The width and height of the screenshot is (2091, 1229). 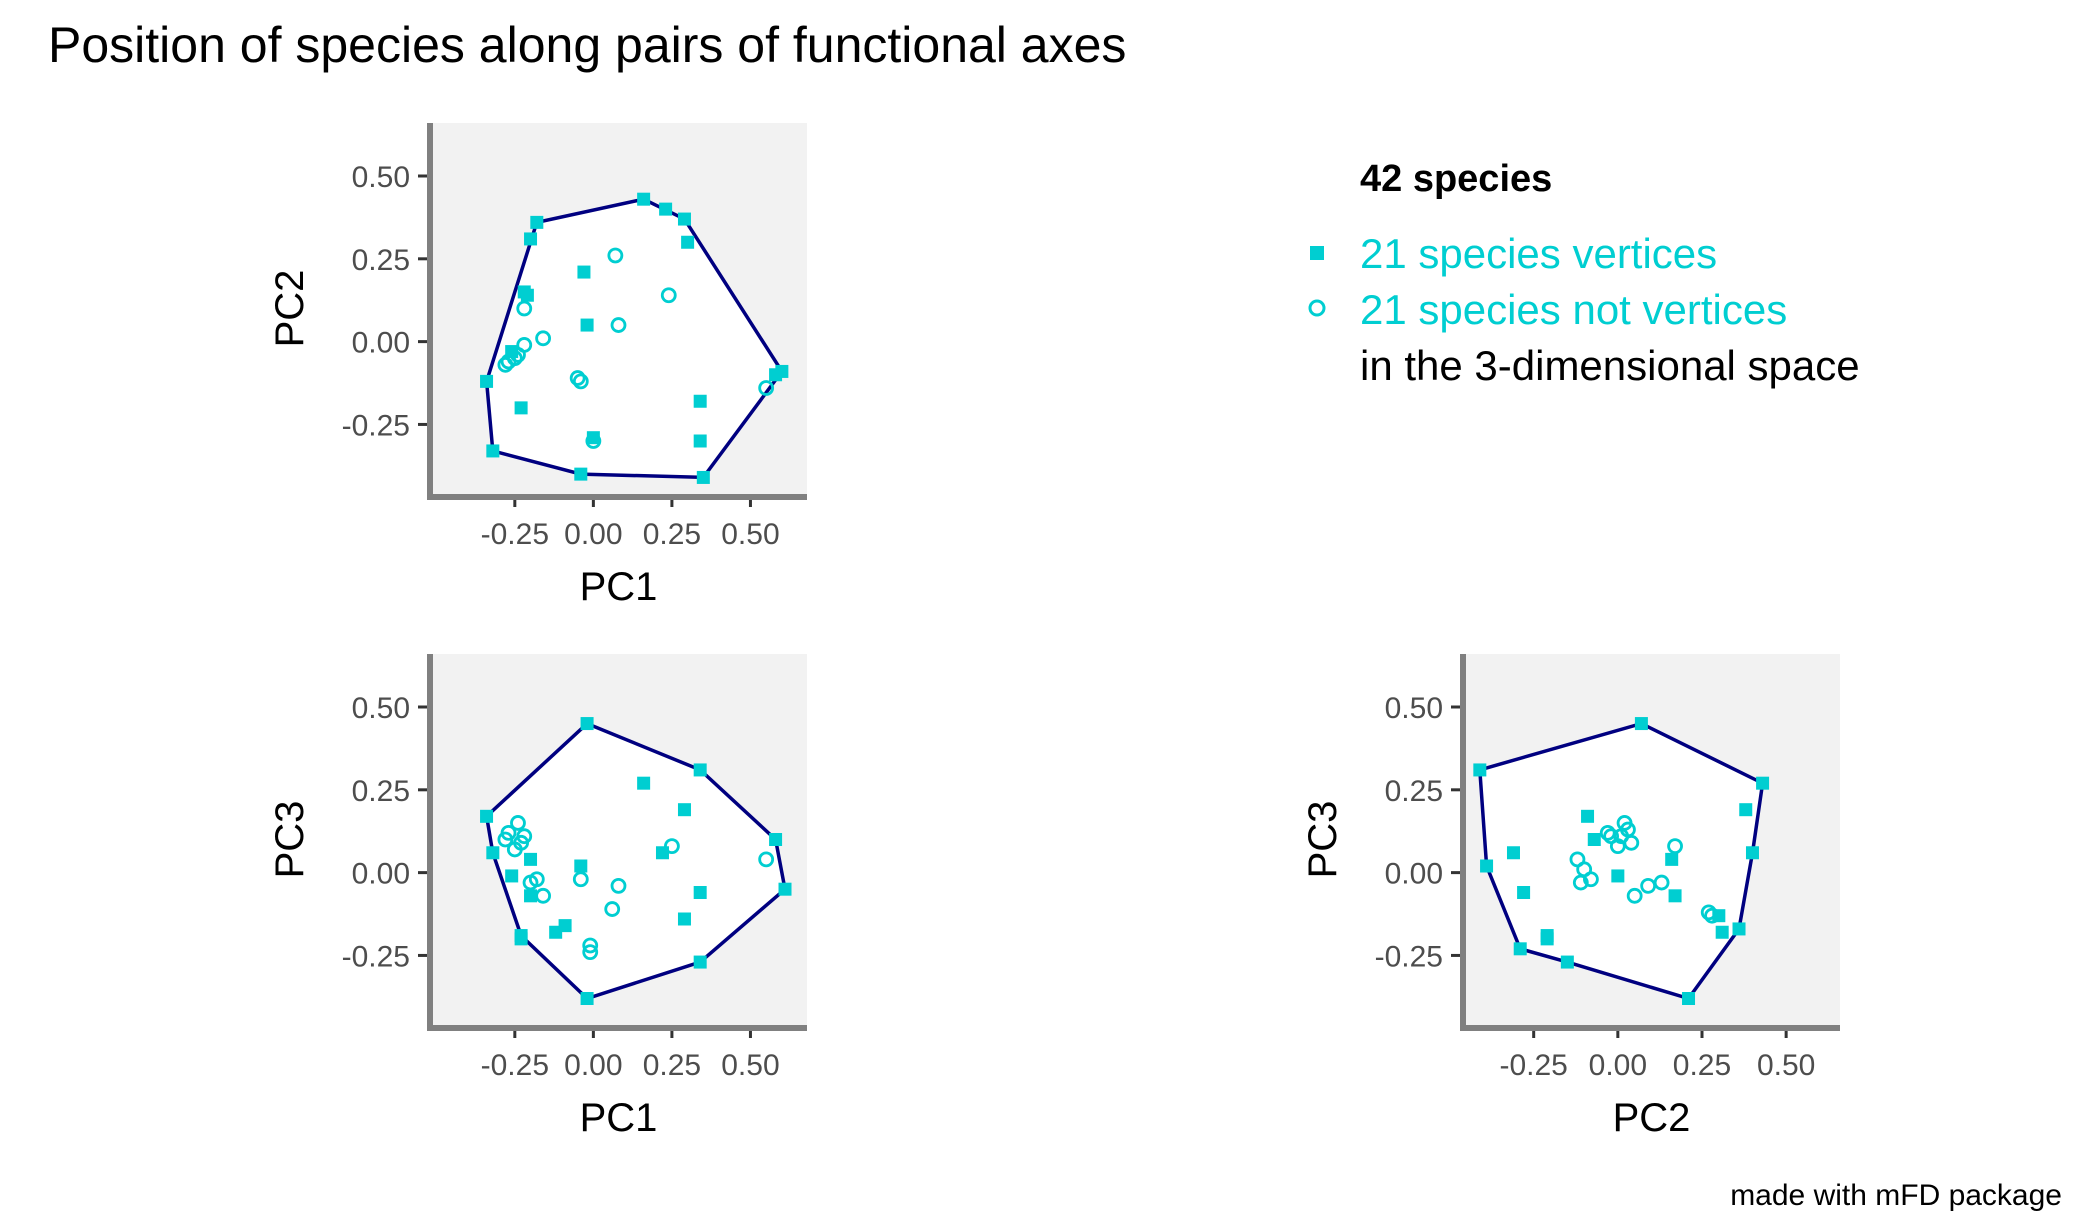 What do you see at coordinates (1618, 1065) in the screenshot?
I see `x-tick-label: 0.00` at bounding box center [1618, 1065].